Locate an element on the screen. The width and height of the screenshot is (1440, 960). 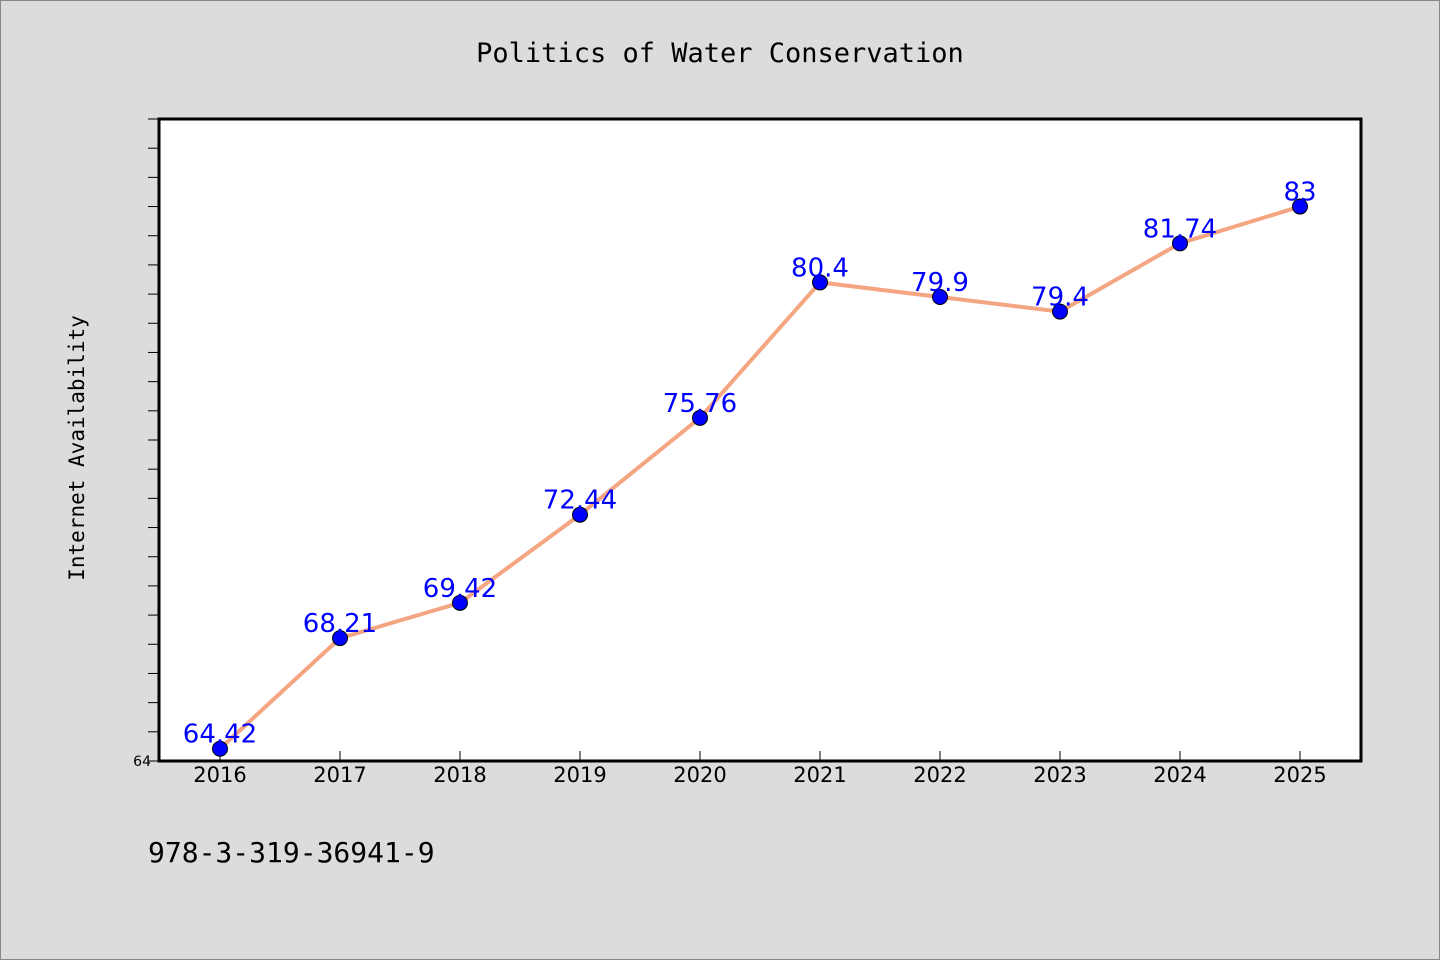
x-tick-label: 2023 is located at coordinates (1059, 775).